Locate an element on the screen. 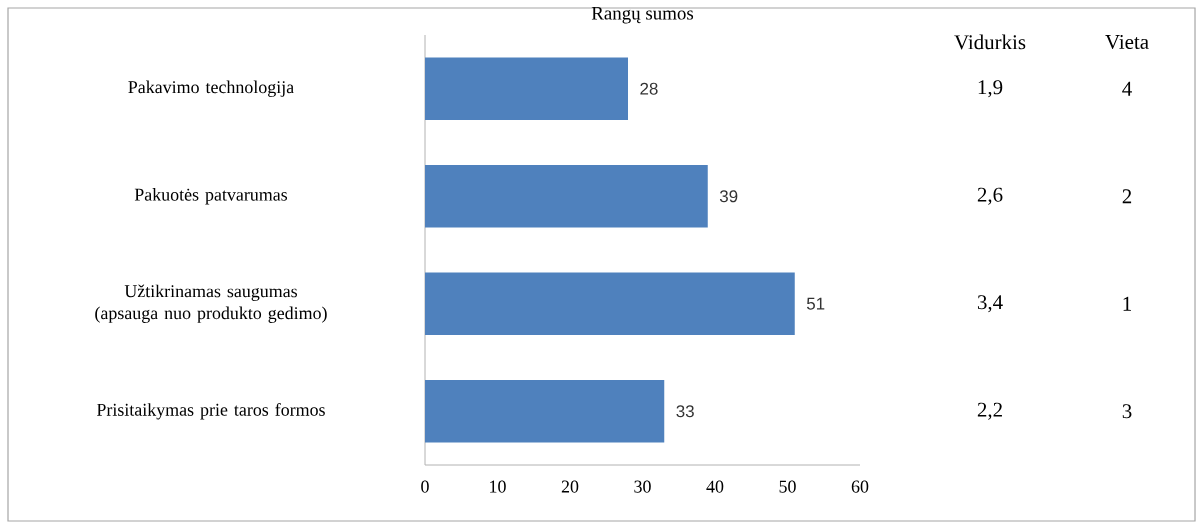 The height and width of the screenshot is (522, 1198). text: 2,6 is located at coordinates (990, 196).